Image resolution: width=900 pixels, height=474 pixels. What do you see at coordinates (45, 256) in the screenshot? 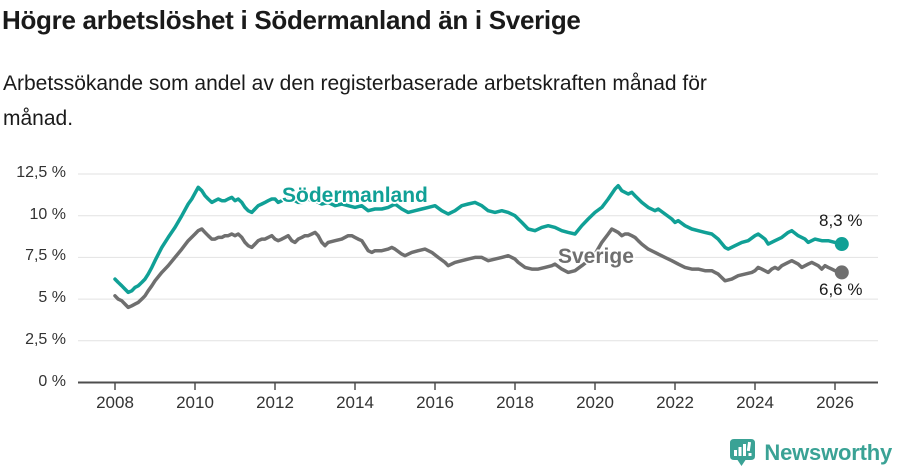
I see `y-axis-label: 7,5 %` at bounding box center [45, 256].